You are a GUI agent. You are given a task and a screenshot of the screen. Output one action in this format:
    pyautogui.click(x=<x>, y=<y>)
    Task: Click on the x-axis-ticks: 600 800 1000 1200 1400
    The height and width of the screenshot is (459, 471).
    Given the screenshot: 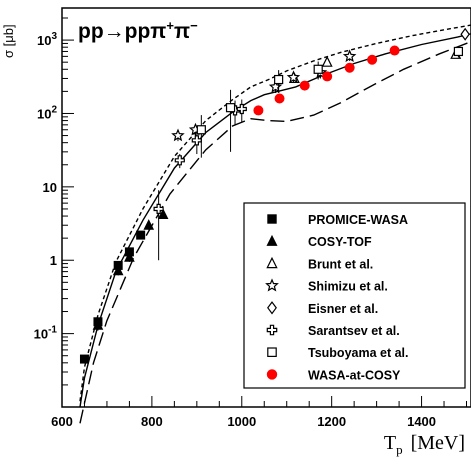 What is the action you would take?
    pyautogui.click(x=259, y=412)
    